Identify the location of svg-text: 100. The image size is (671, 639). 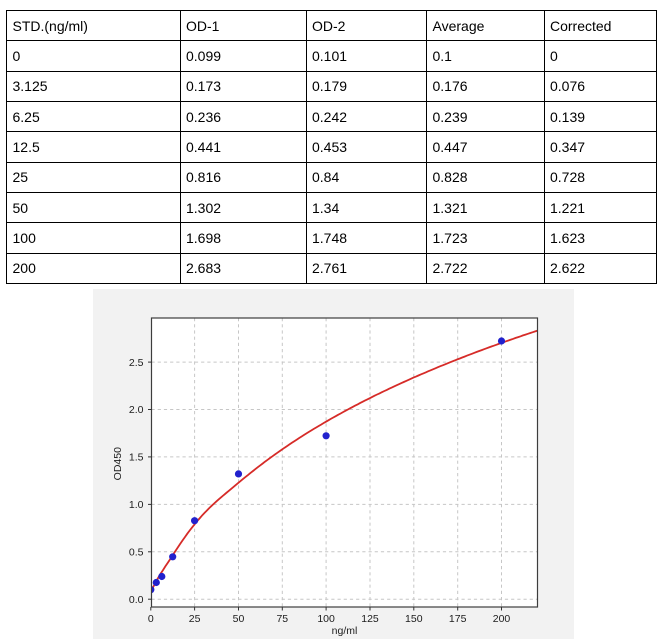
(326, 619).